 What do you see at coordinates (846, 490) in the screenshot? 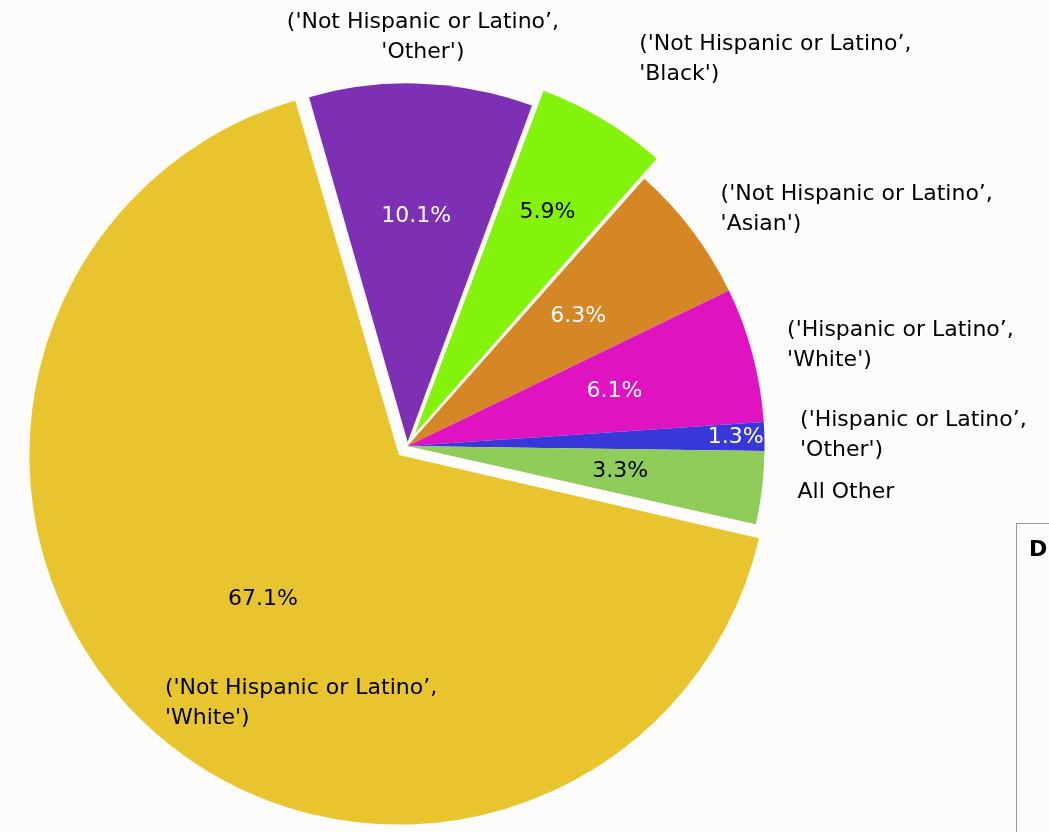
I see `slice-label: All Other` at bounding box center [846, 490].